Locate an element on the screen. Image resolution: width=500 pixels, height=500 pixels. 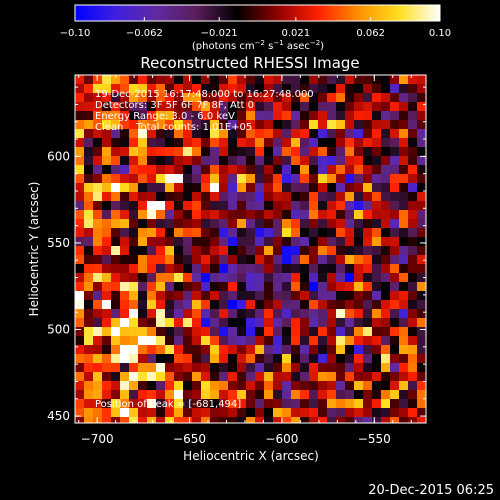
colorbar-ticks: −0.10 −0.062 −0.021 0.021 0.062 0.10 is located at coordinates (255, 28).